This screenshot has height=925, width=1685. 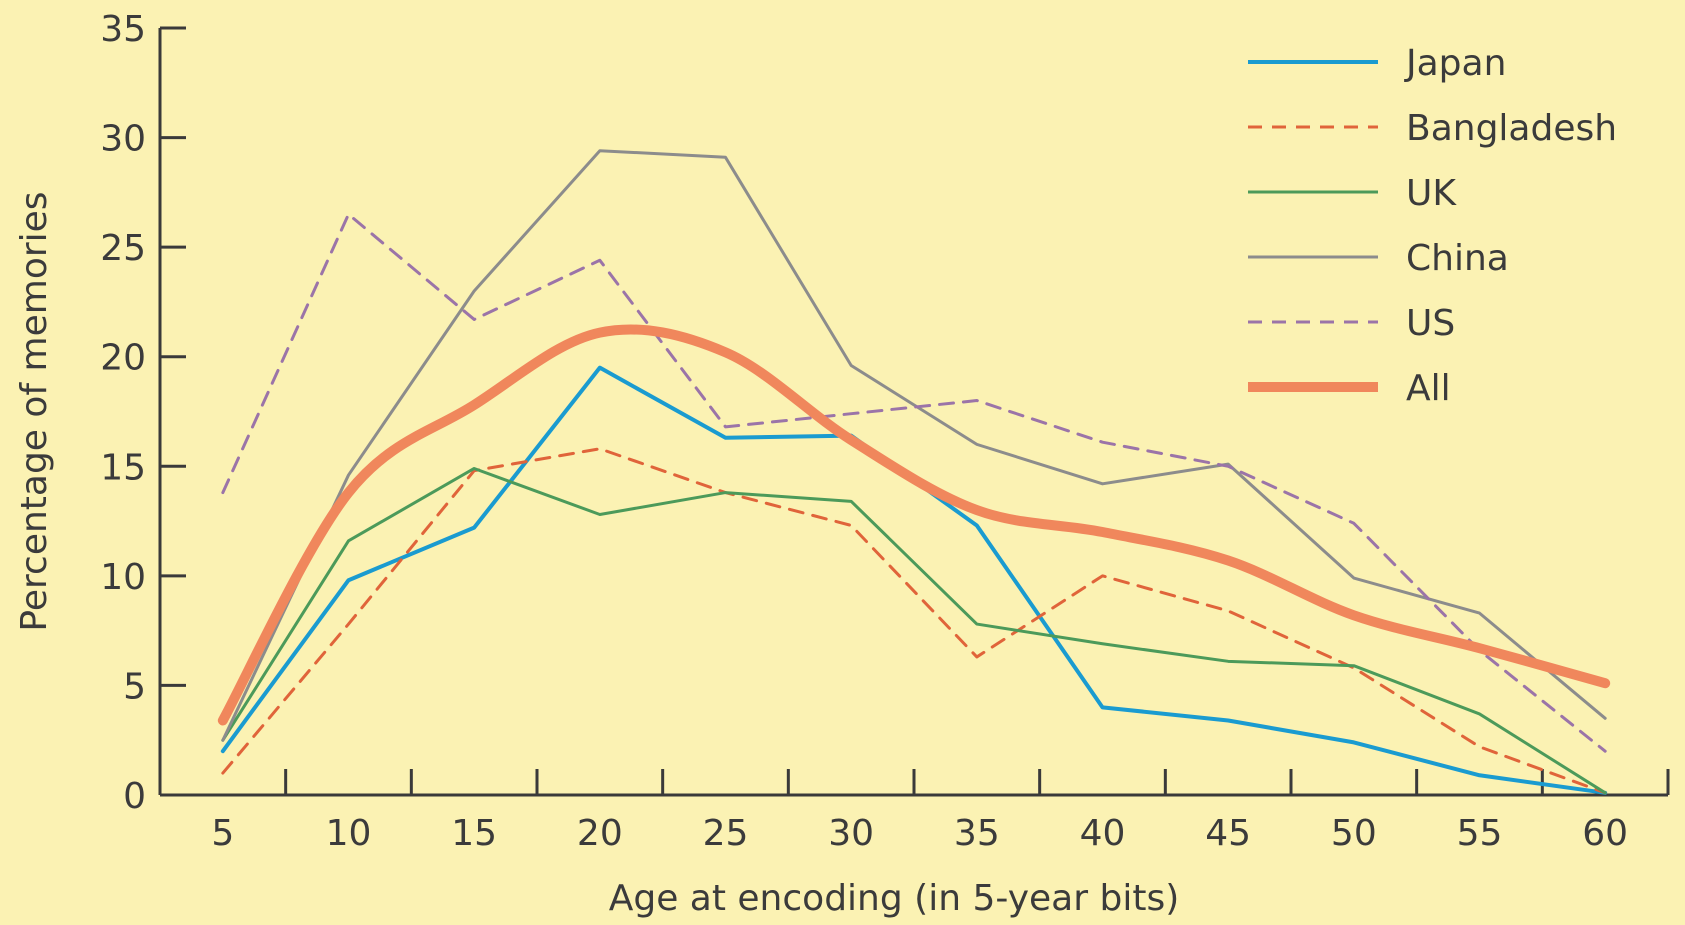 What do you see at coordinates (1228, 833) in the screenshot?
I see `x-tick-label: 45` at bounding box center [1228, 833].